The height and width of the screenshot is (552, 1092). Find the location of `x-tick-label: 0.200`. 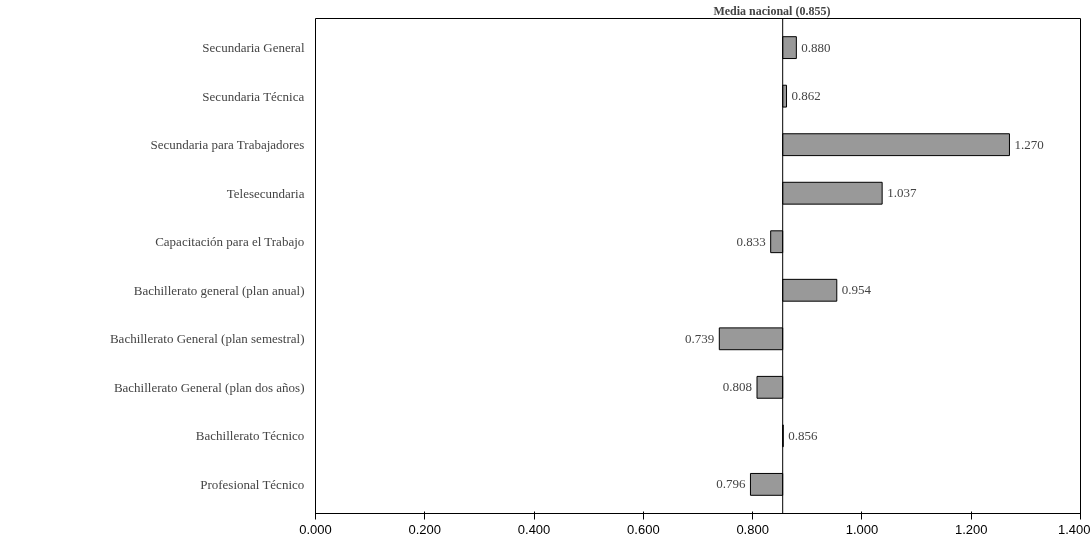

x-tick-label: 0.200 is located at coordinates (425, 529).